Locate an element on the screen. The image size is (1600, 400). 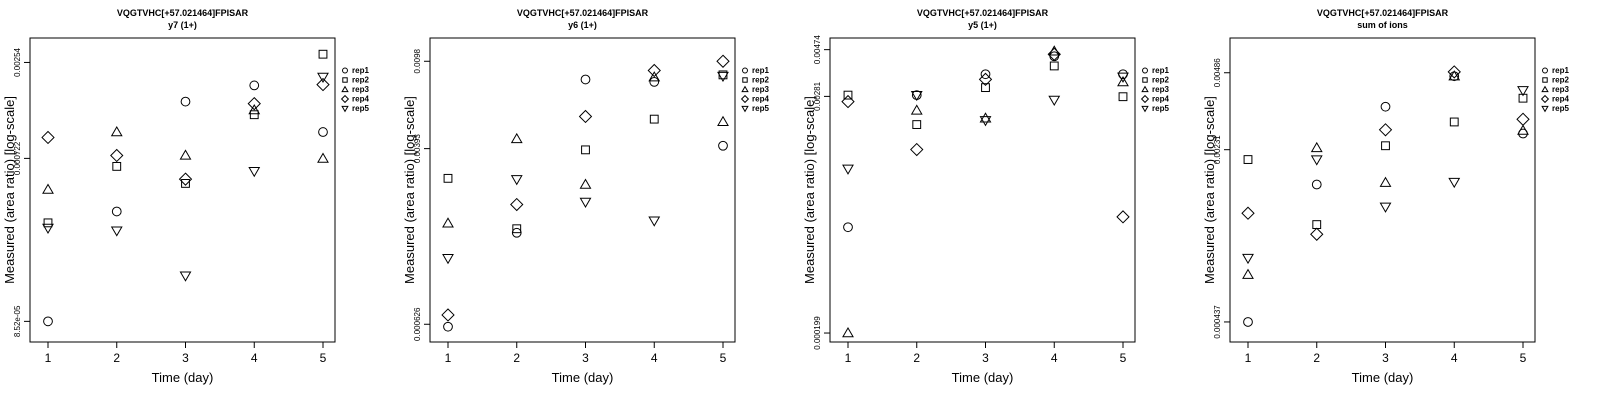
y-tick-label: 0.00486 is located at coordinates (1217, 72).